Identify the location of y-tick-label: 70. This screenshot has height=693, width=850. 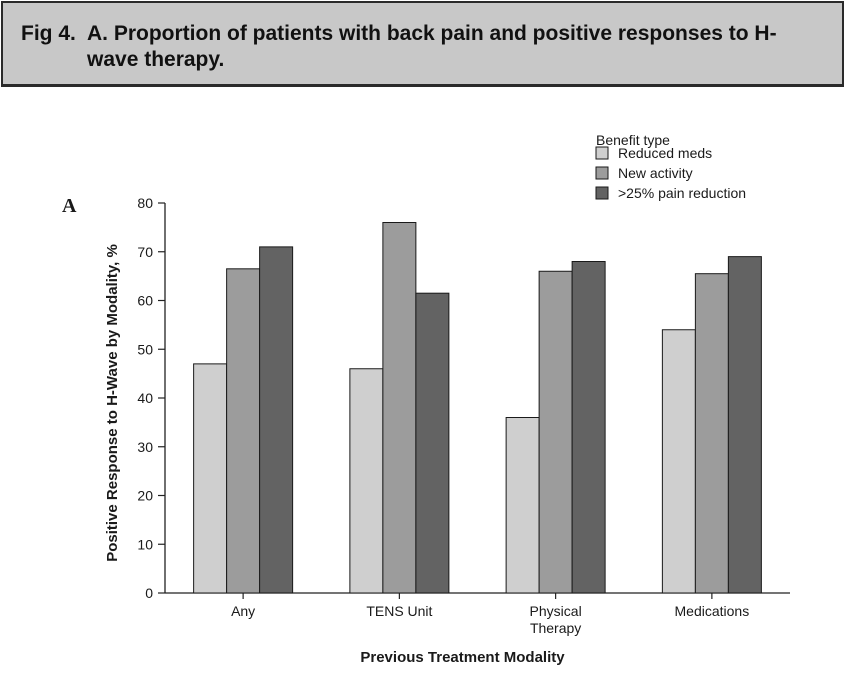
(145, 252).